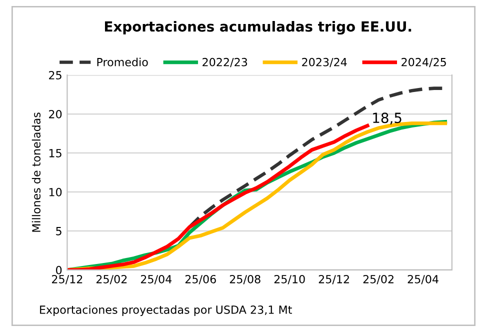 This screenshot has height=332, width=487. I want to click on y-axis-title: Millones de toneladas, so click(36, 172).